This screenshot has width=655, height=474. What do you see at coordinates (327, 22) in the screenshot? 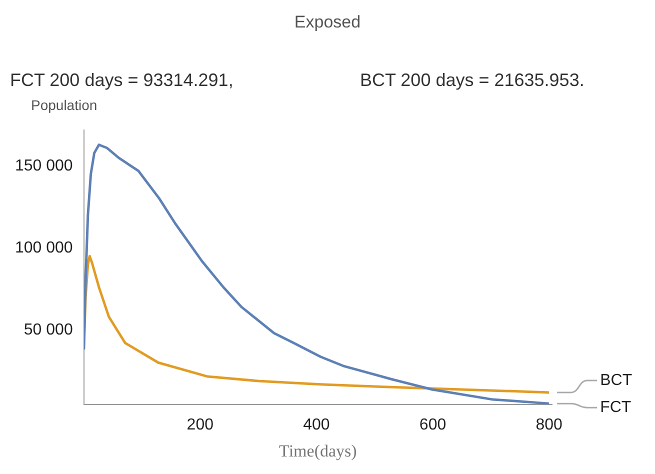
I see `chart-title: Exposed` at bounding box center [327, 22].